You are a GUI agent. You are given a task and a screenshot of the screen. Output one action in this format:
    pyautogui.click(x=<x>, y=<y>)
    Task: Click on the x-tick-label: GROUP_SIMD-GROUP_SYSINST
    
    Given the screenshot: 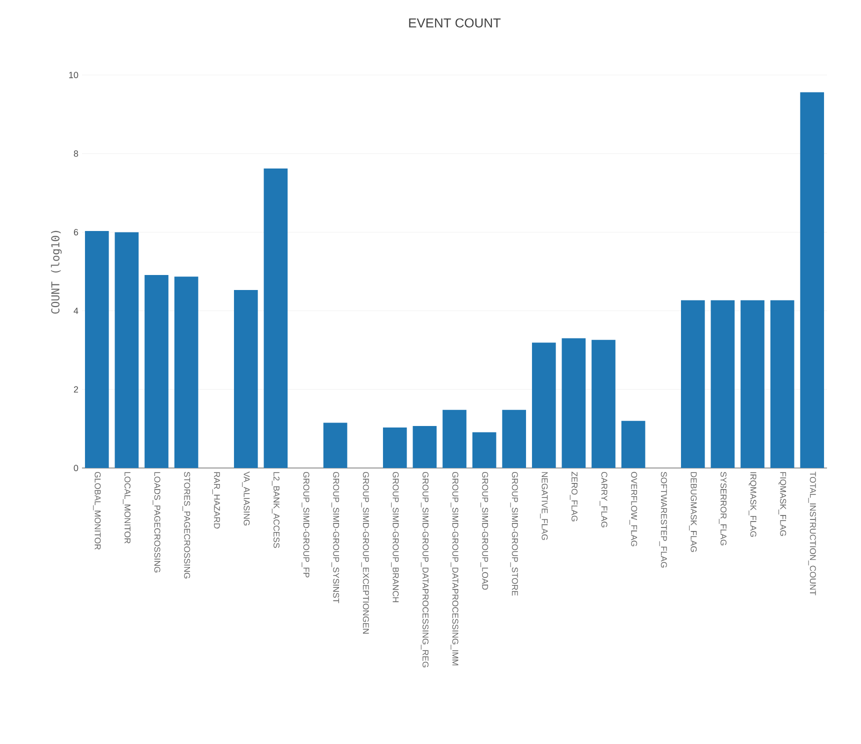 What is the action you would take?
    pyautogui.click(x=336, y=538)
    